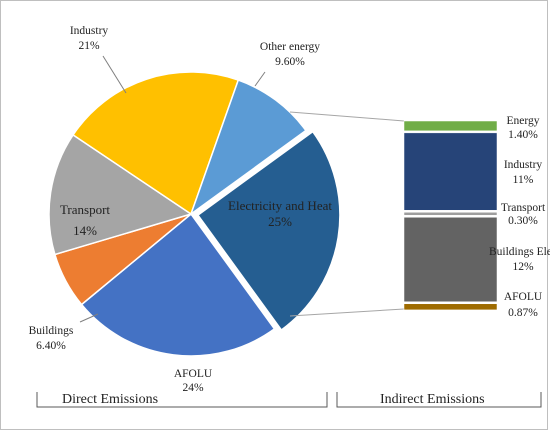 Image resolution: width=550 pixels, height=432 pixels. What do you see at coordinates (114, 74) in the screenshot?
I see `leader-line-industry` at bounding box center [114, 74].